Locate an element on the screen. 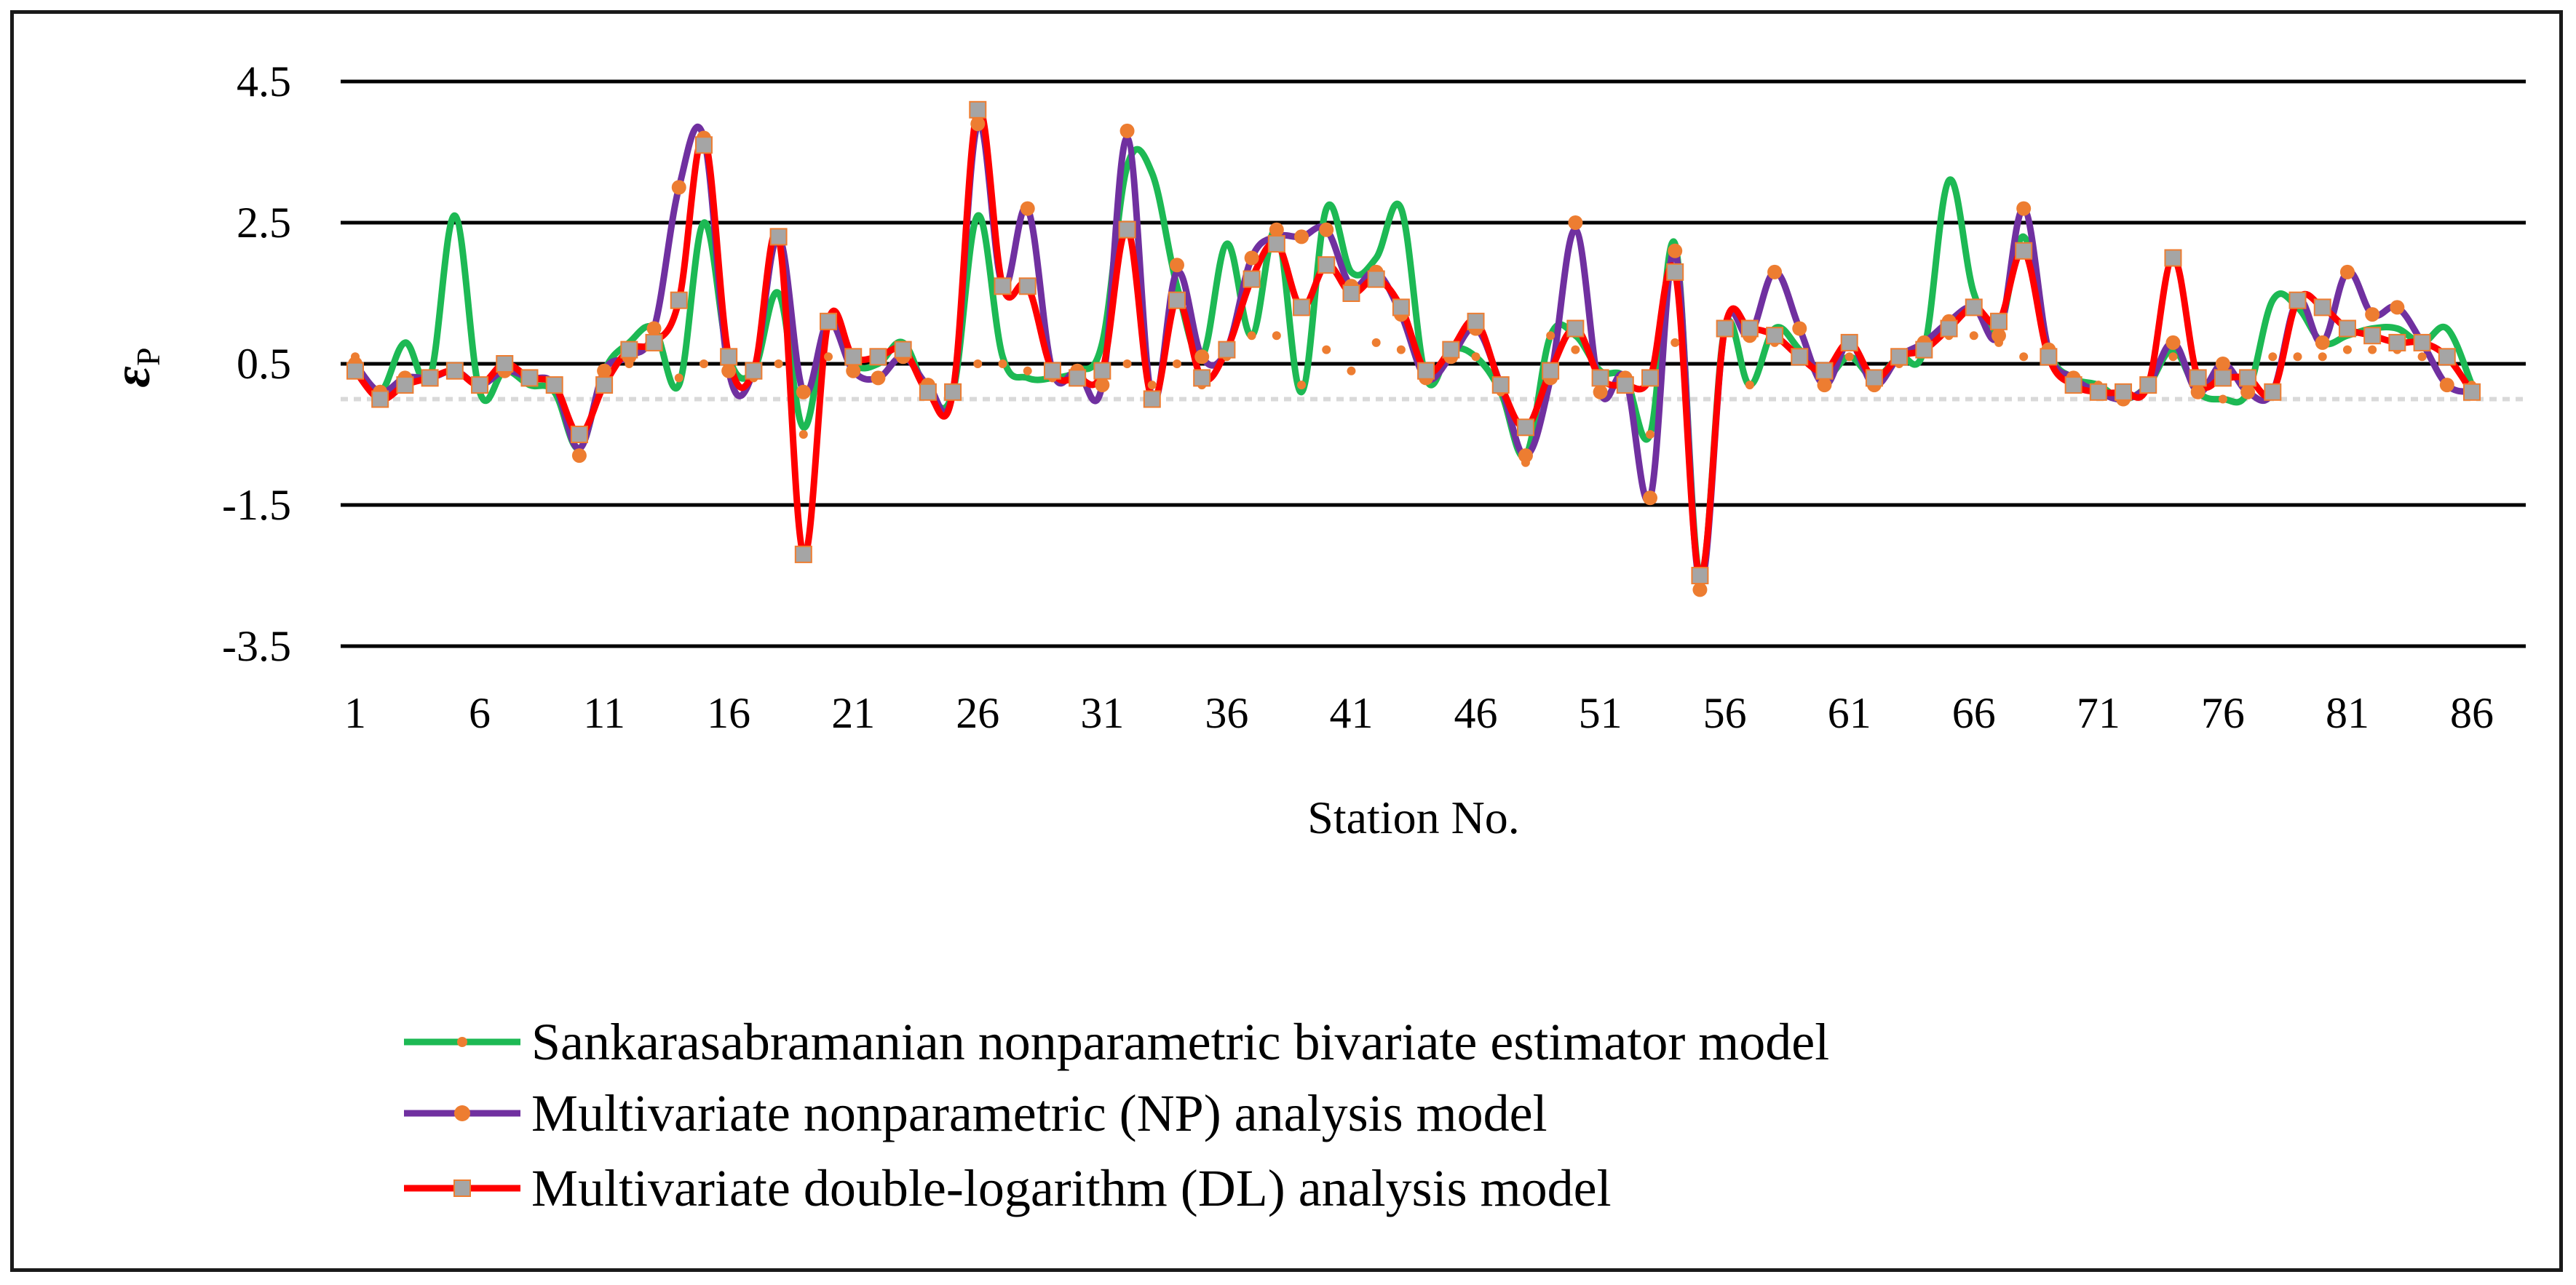 The width and height of the screenshot is (2576, 1285). legend-marker-np is located at coordinates (462, 1113).